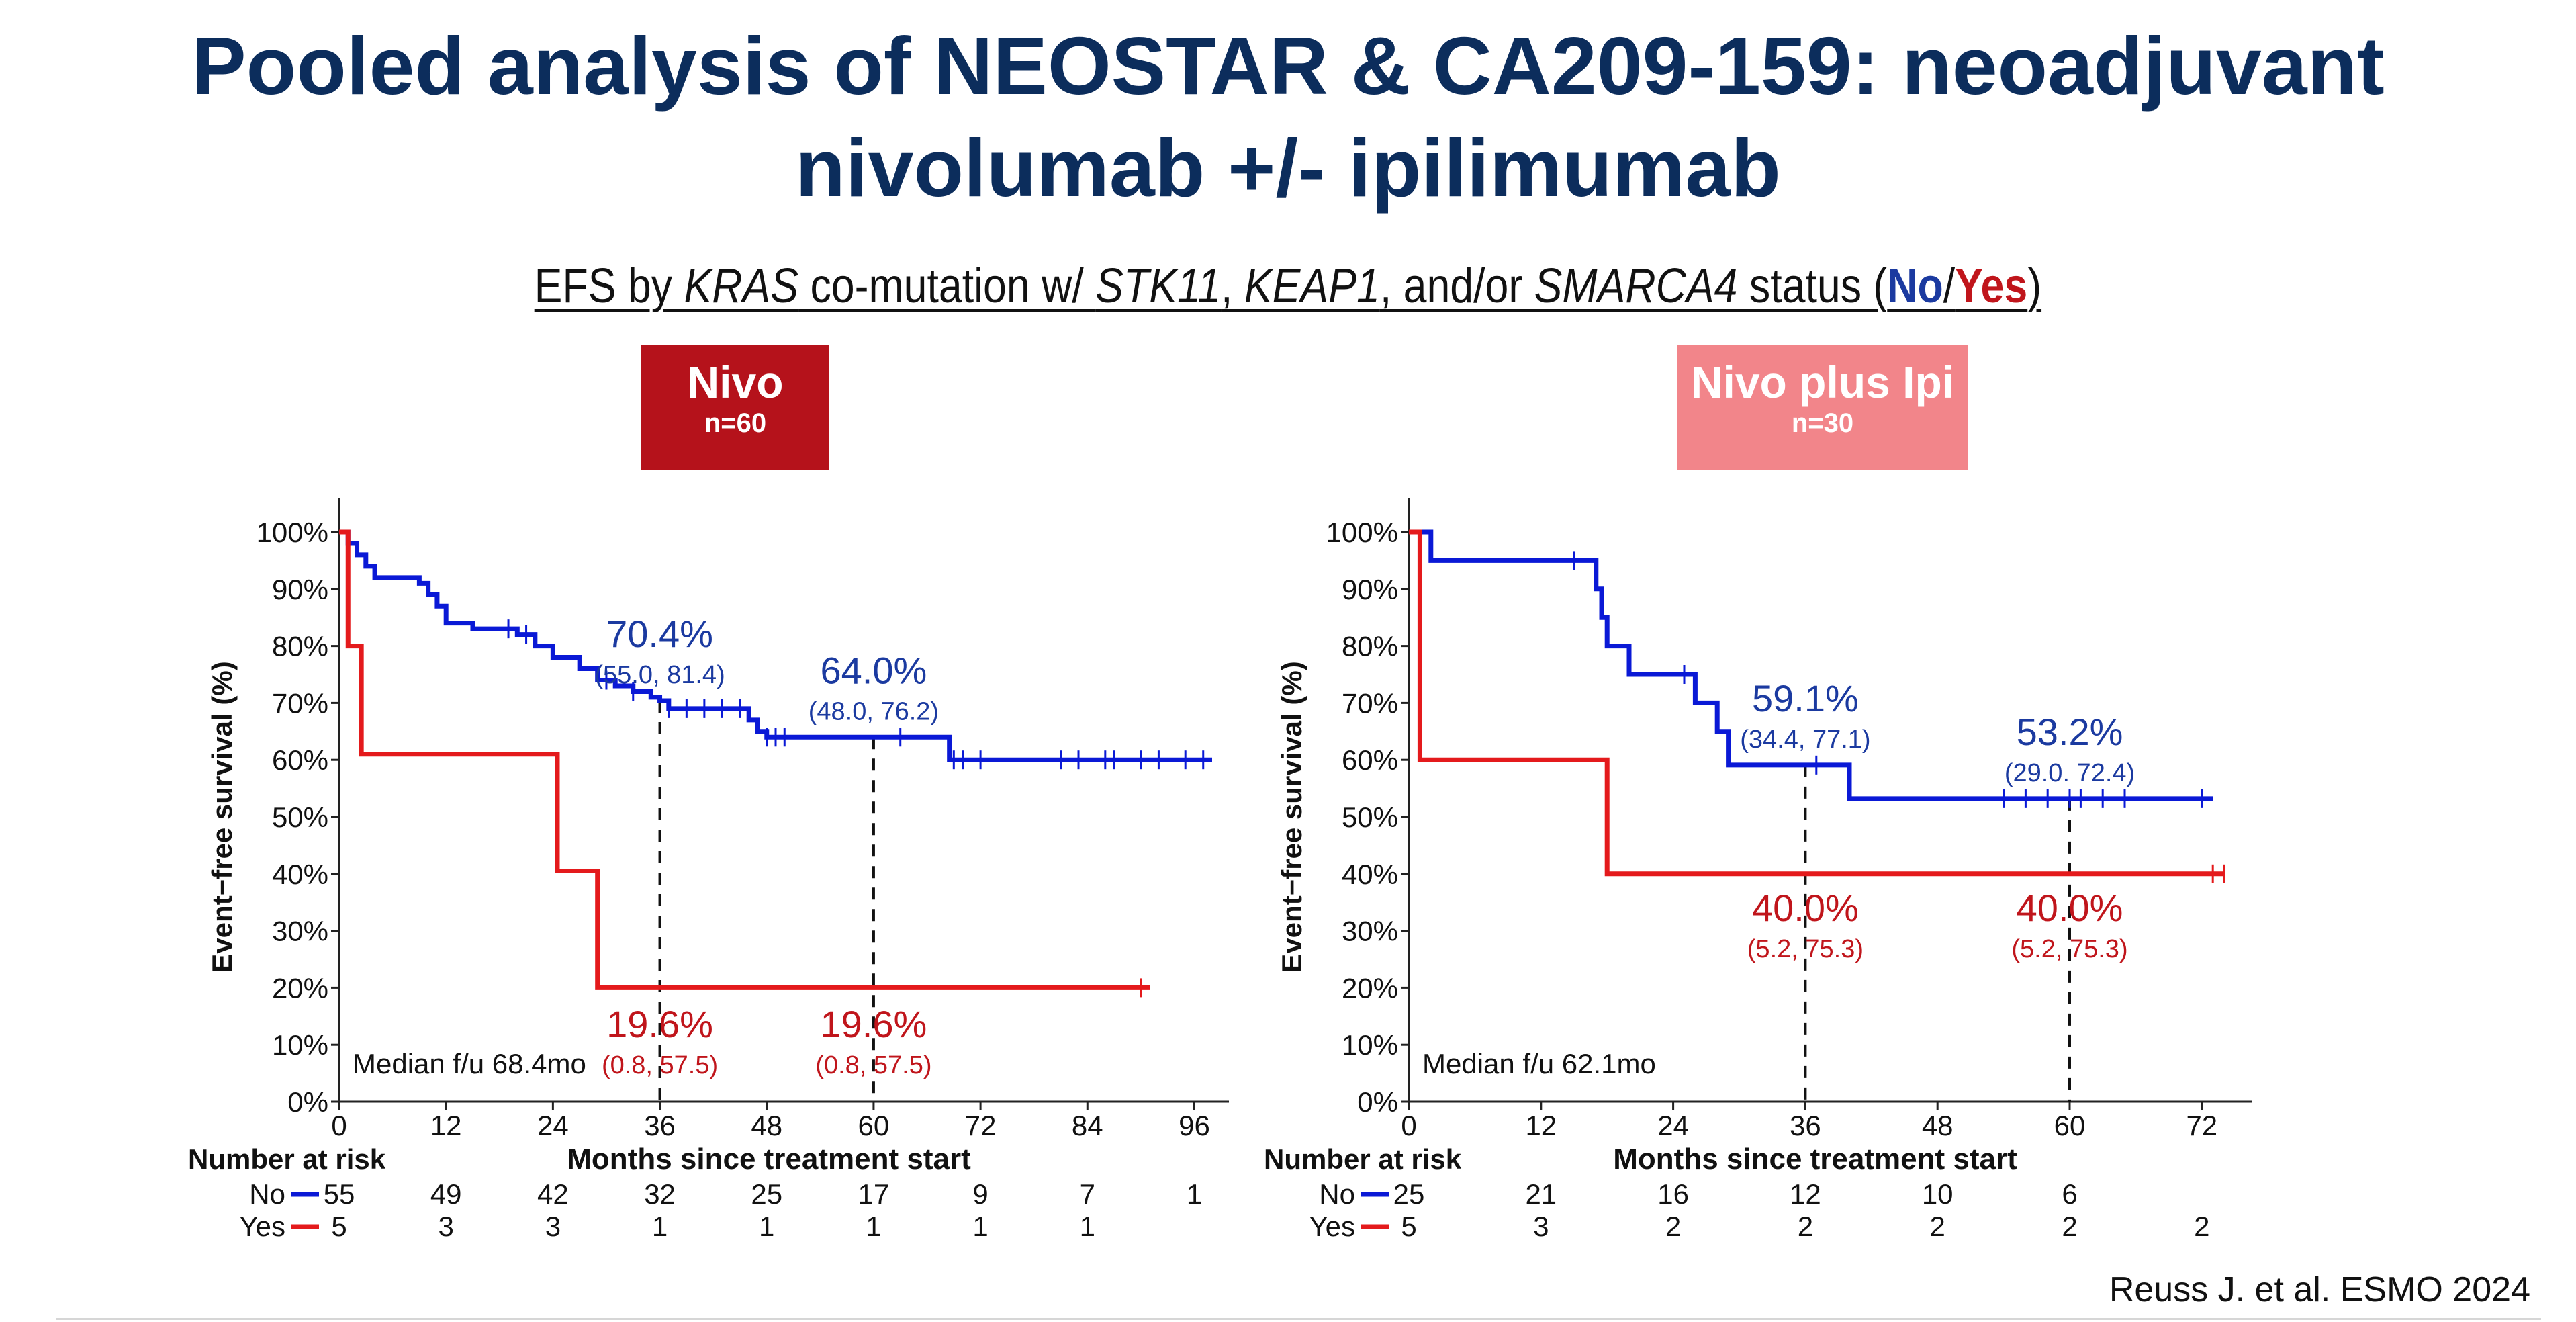 Image resolution: width=2576 pixels, height=1322 pixels. Describe the element at coordinates (874, 1194) in the screenshot. I see `risk-cell: 17` at that location.